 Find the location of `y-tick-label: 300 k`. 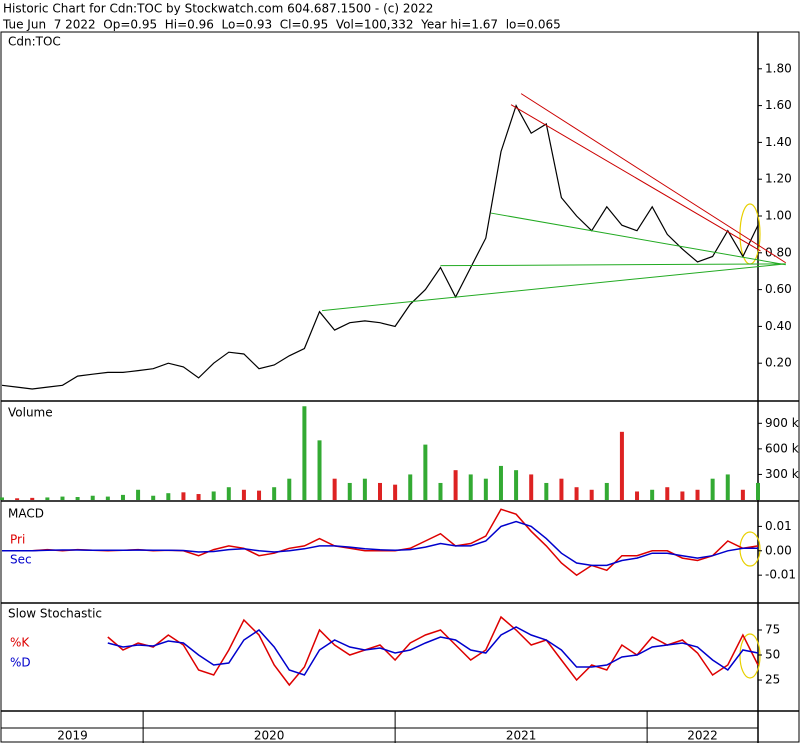

y-tick-label: 300 k is located at coordinates (782, 474).